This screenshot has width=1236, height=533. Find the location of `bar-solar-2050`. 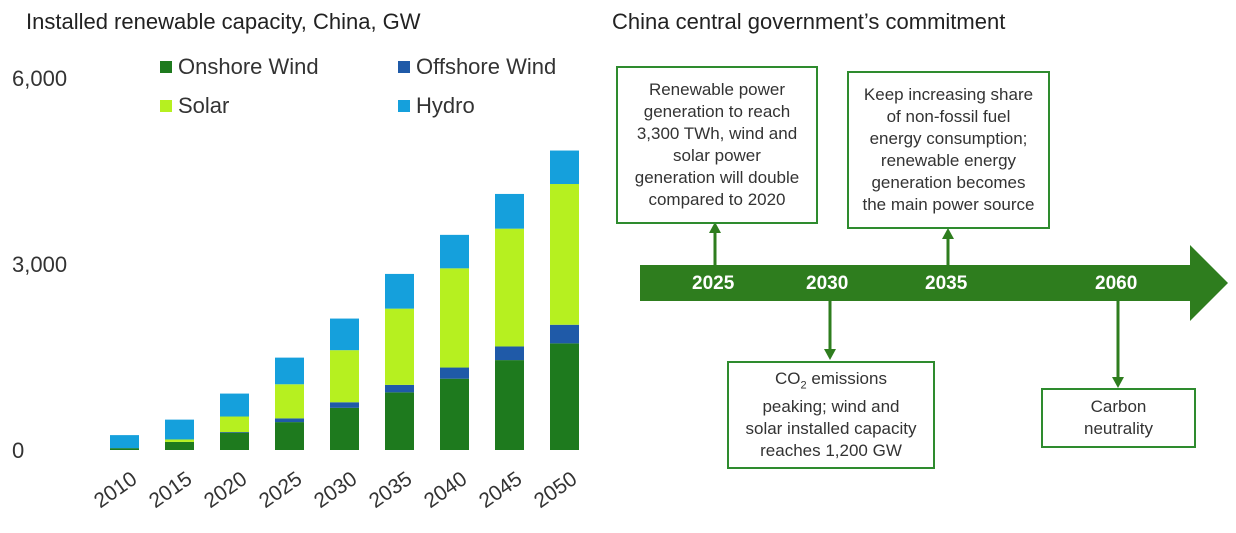

bar-solar-2050 is located at coordinates (564, 254).